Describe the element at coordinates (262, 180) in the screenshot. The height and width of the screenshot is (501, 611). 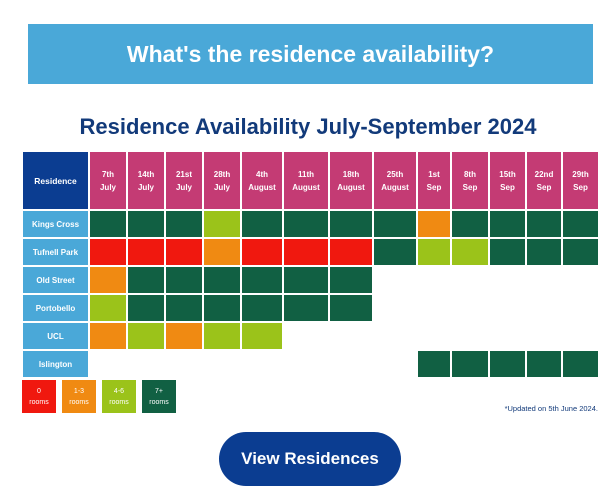
I see `date-header: 4th August` at that location.